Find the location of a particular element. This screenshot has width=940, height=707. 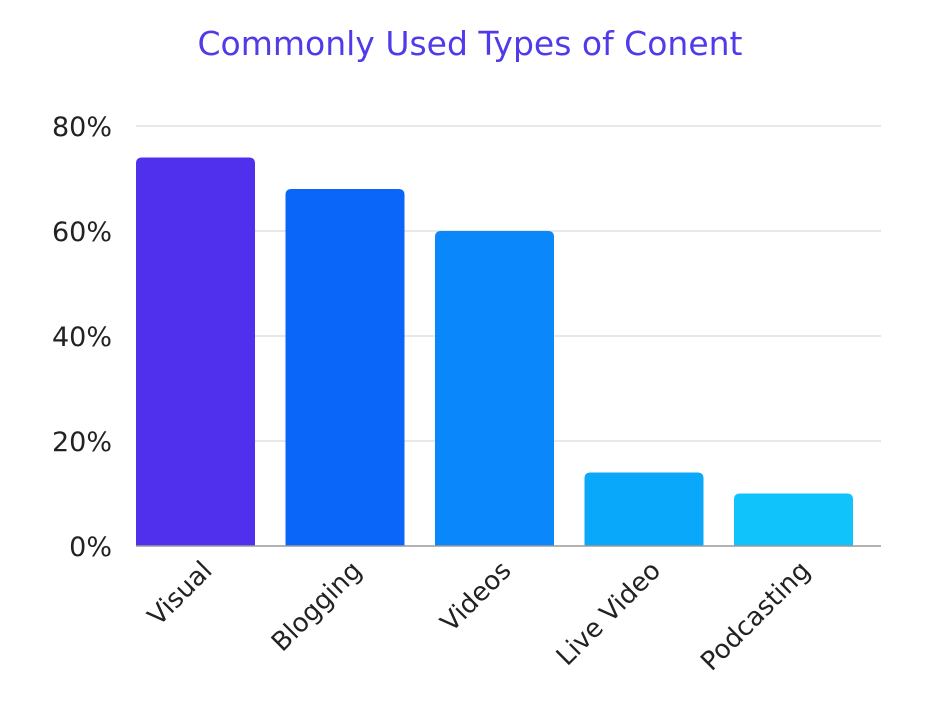

x-category-label: Videos is located at coordinates (476, 597).